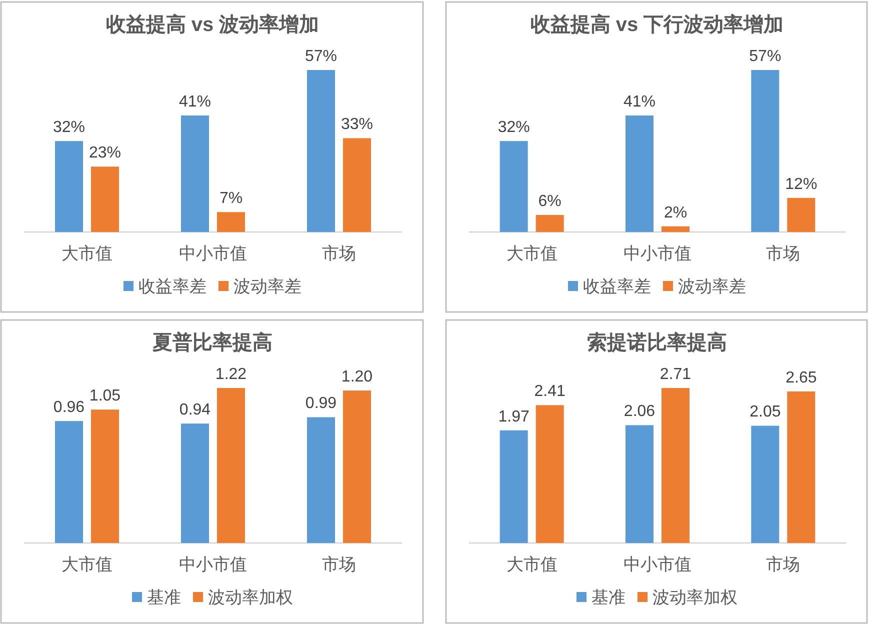 Image resolution: width=870 pixels, height=626 pixels. Describe the element at coordinates (676, 213) in the screenshot. I see `data-label: 2%` at that location.